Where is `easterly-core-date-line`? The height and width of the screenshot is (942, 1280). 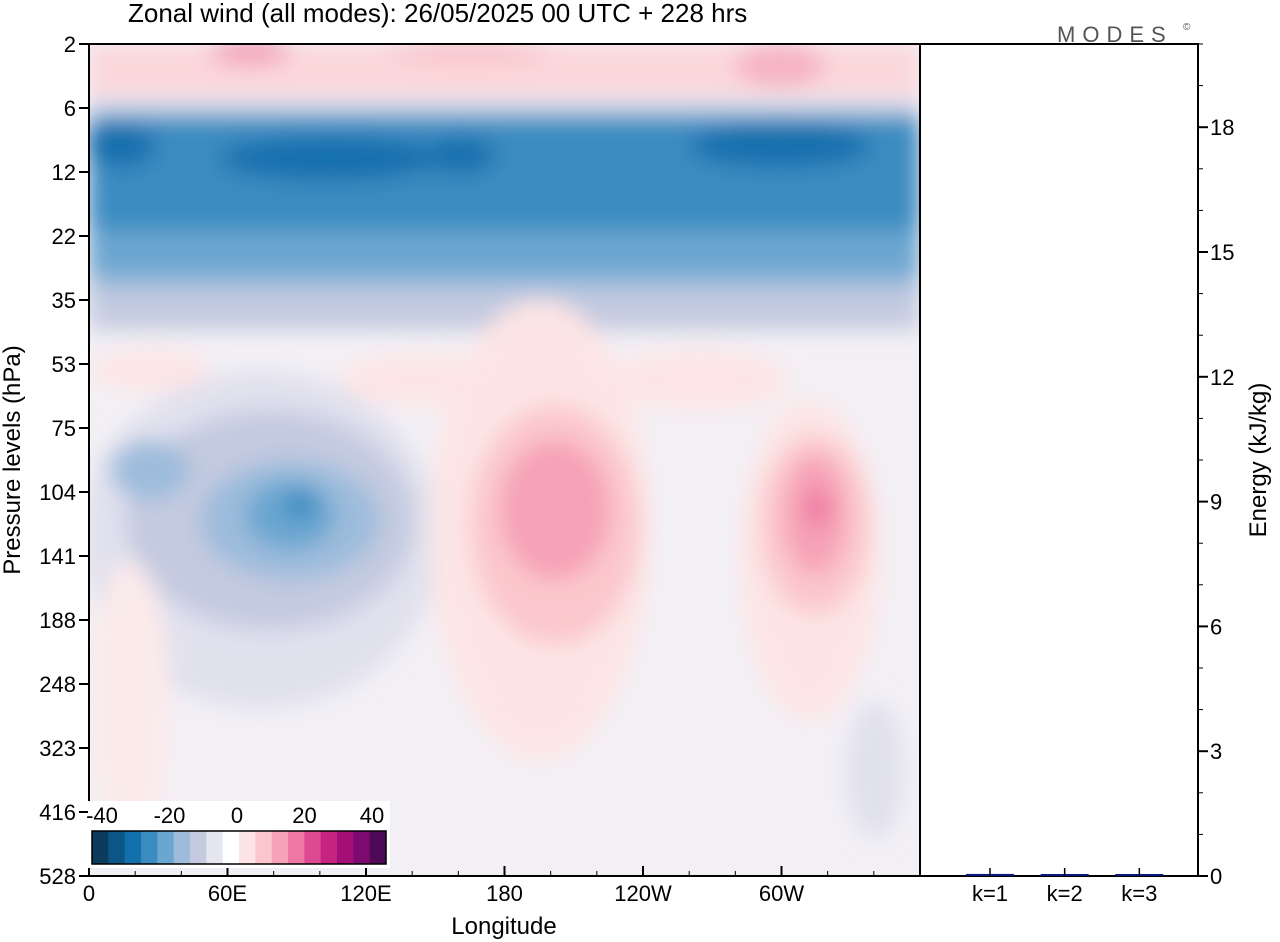 easterly-core-date-line is located at coordinates (460, 155).